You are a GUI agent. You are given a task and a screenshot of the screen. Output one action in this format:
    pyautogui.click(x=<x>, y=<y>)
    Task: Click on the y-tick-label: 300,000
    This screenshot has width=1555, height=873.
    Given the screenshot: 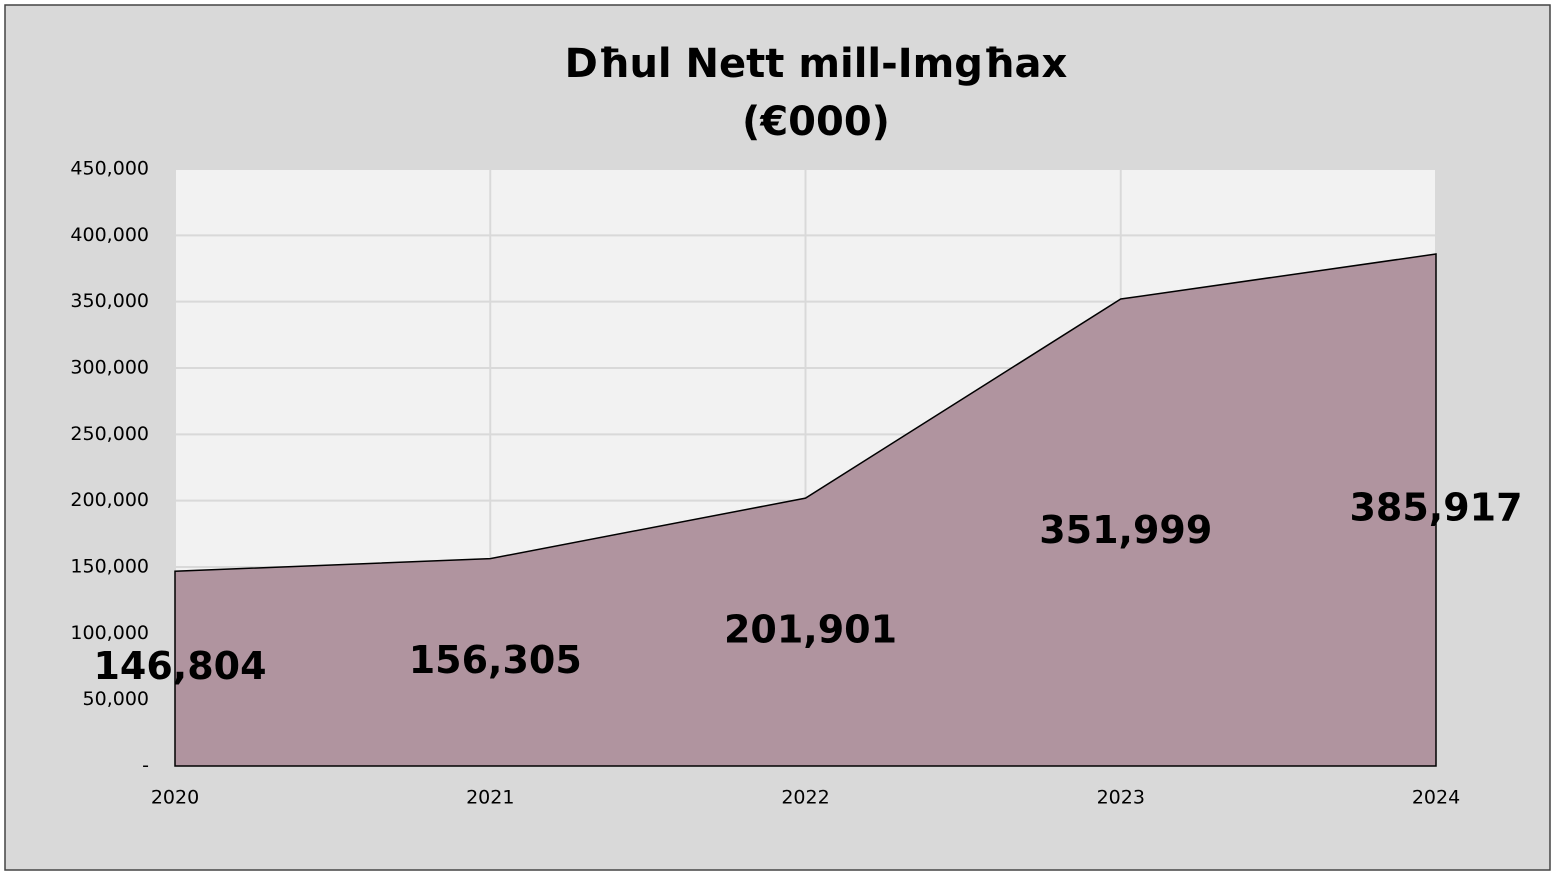 What is the action you would take?
    pyautogui.click(x=109, y=368)
    